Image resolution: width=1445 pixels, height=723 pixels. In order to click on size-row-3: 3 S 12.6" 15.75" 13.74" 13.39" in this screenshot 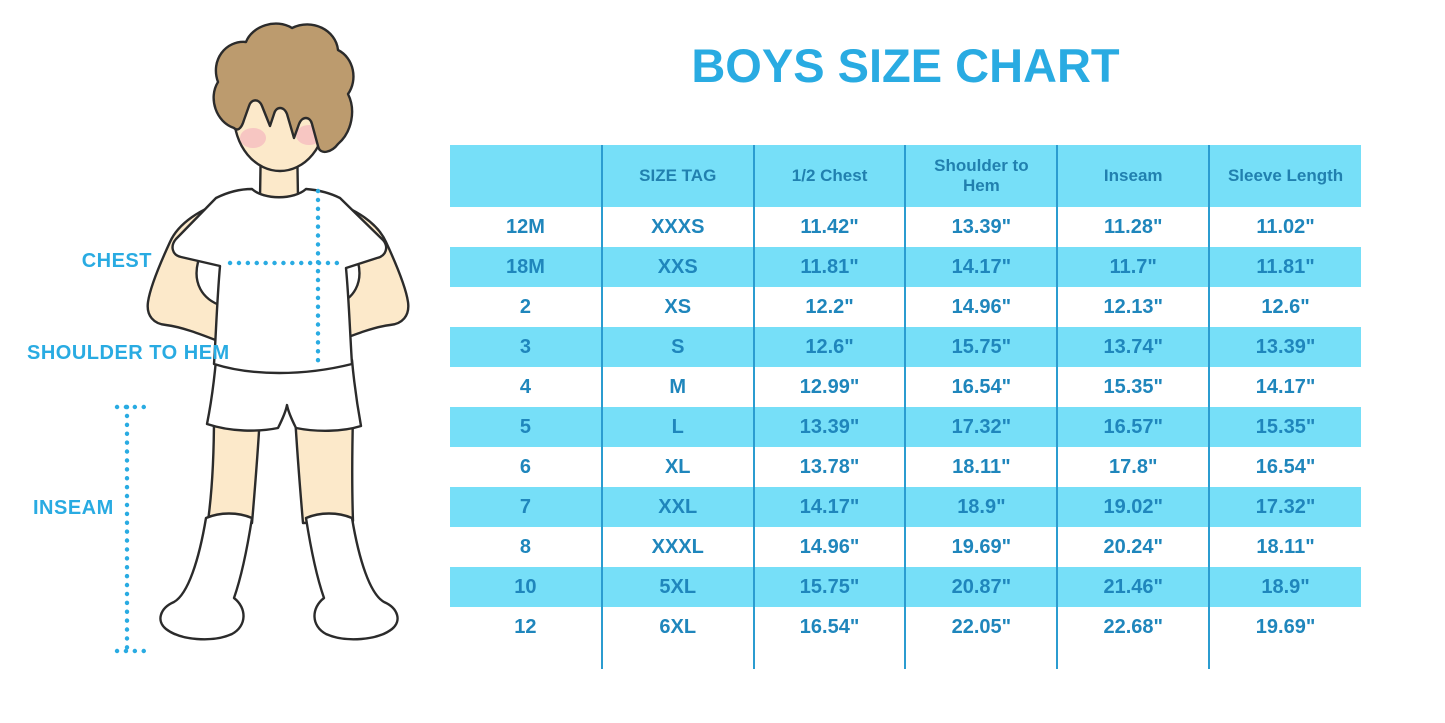, I will do `click(905, 347)`.